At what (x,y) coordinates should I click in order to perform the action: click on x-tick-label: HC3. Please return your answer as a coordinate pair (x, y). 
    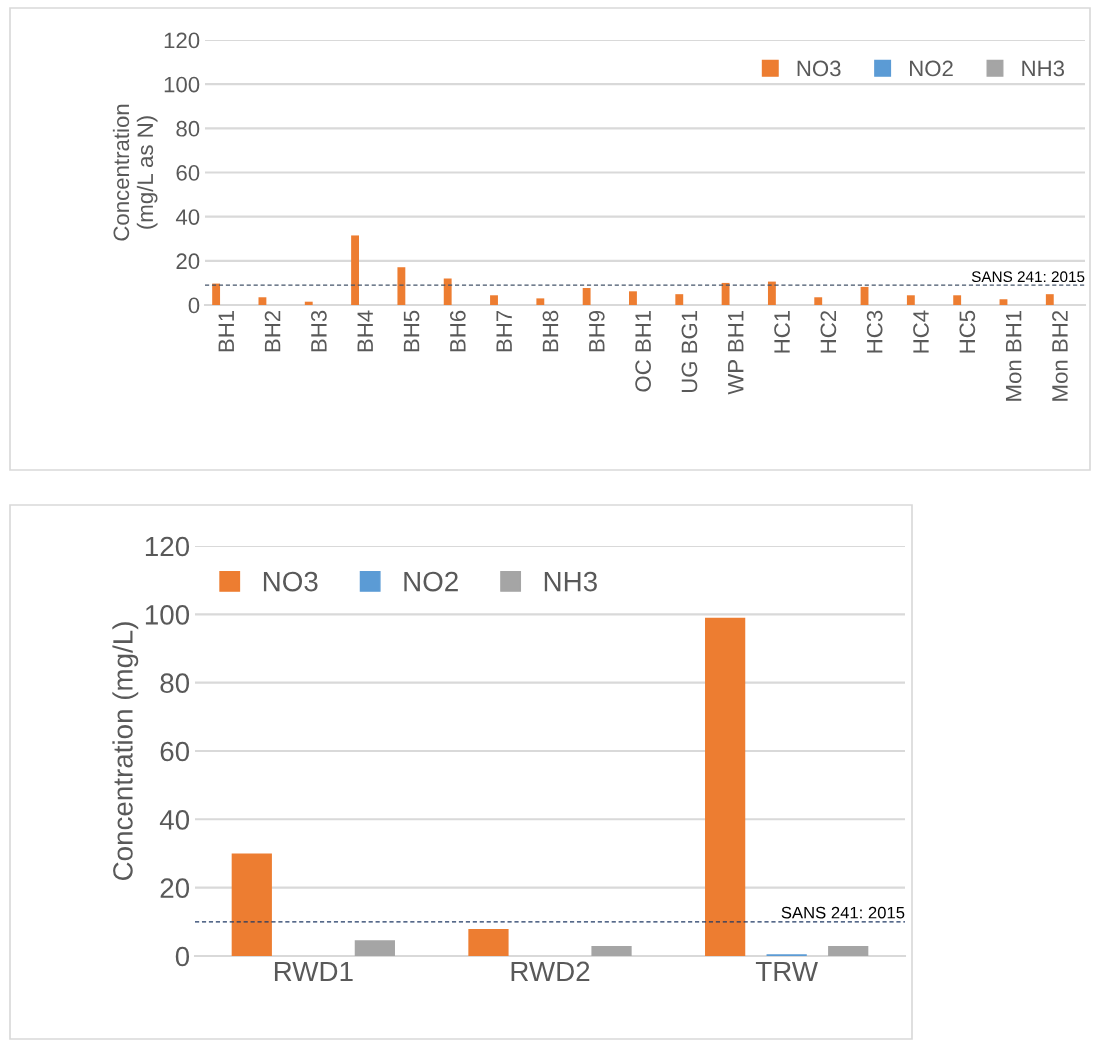
    Looking at the image, I should click on (874, 331).